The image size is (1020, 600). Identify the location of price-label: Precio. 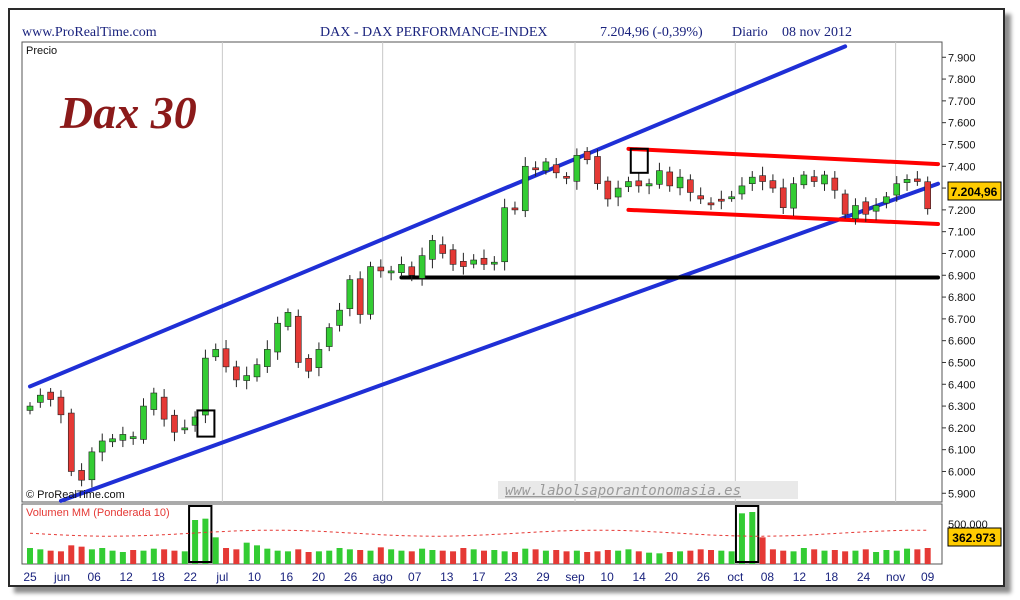
(41, 51).